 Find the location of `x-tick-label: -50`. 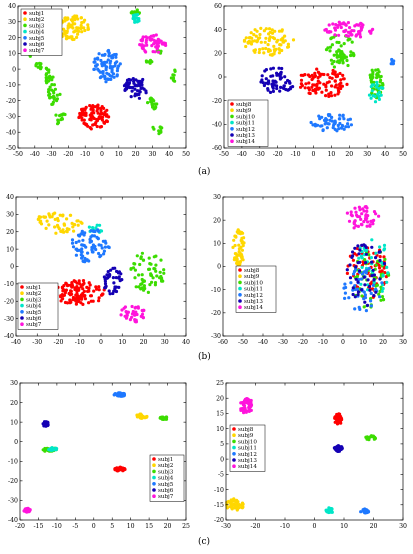

x-tick-label: -50 is located at coordinates (243, 342).